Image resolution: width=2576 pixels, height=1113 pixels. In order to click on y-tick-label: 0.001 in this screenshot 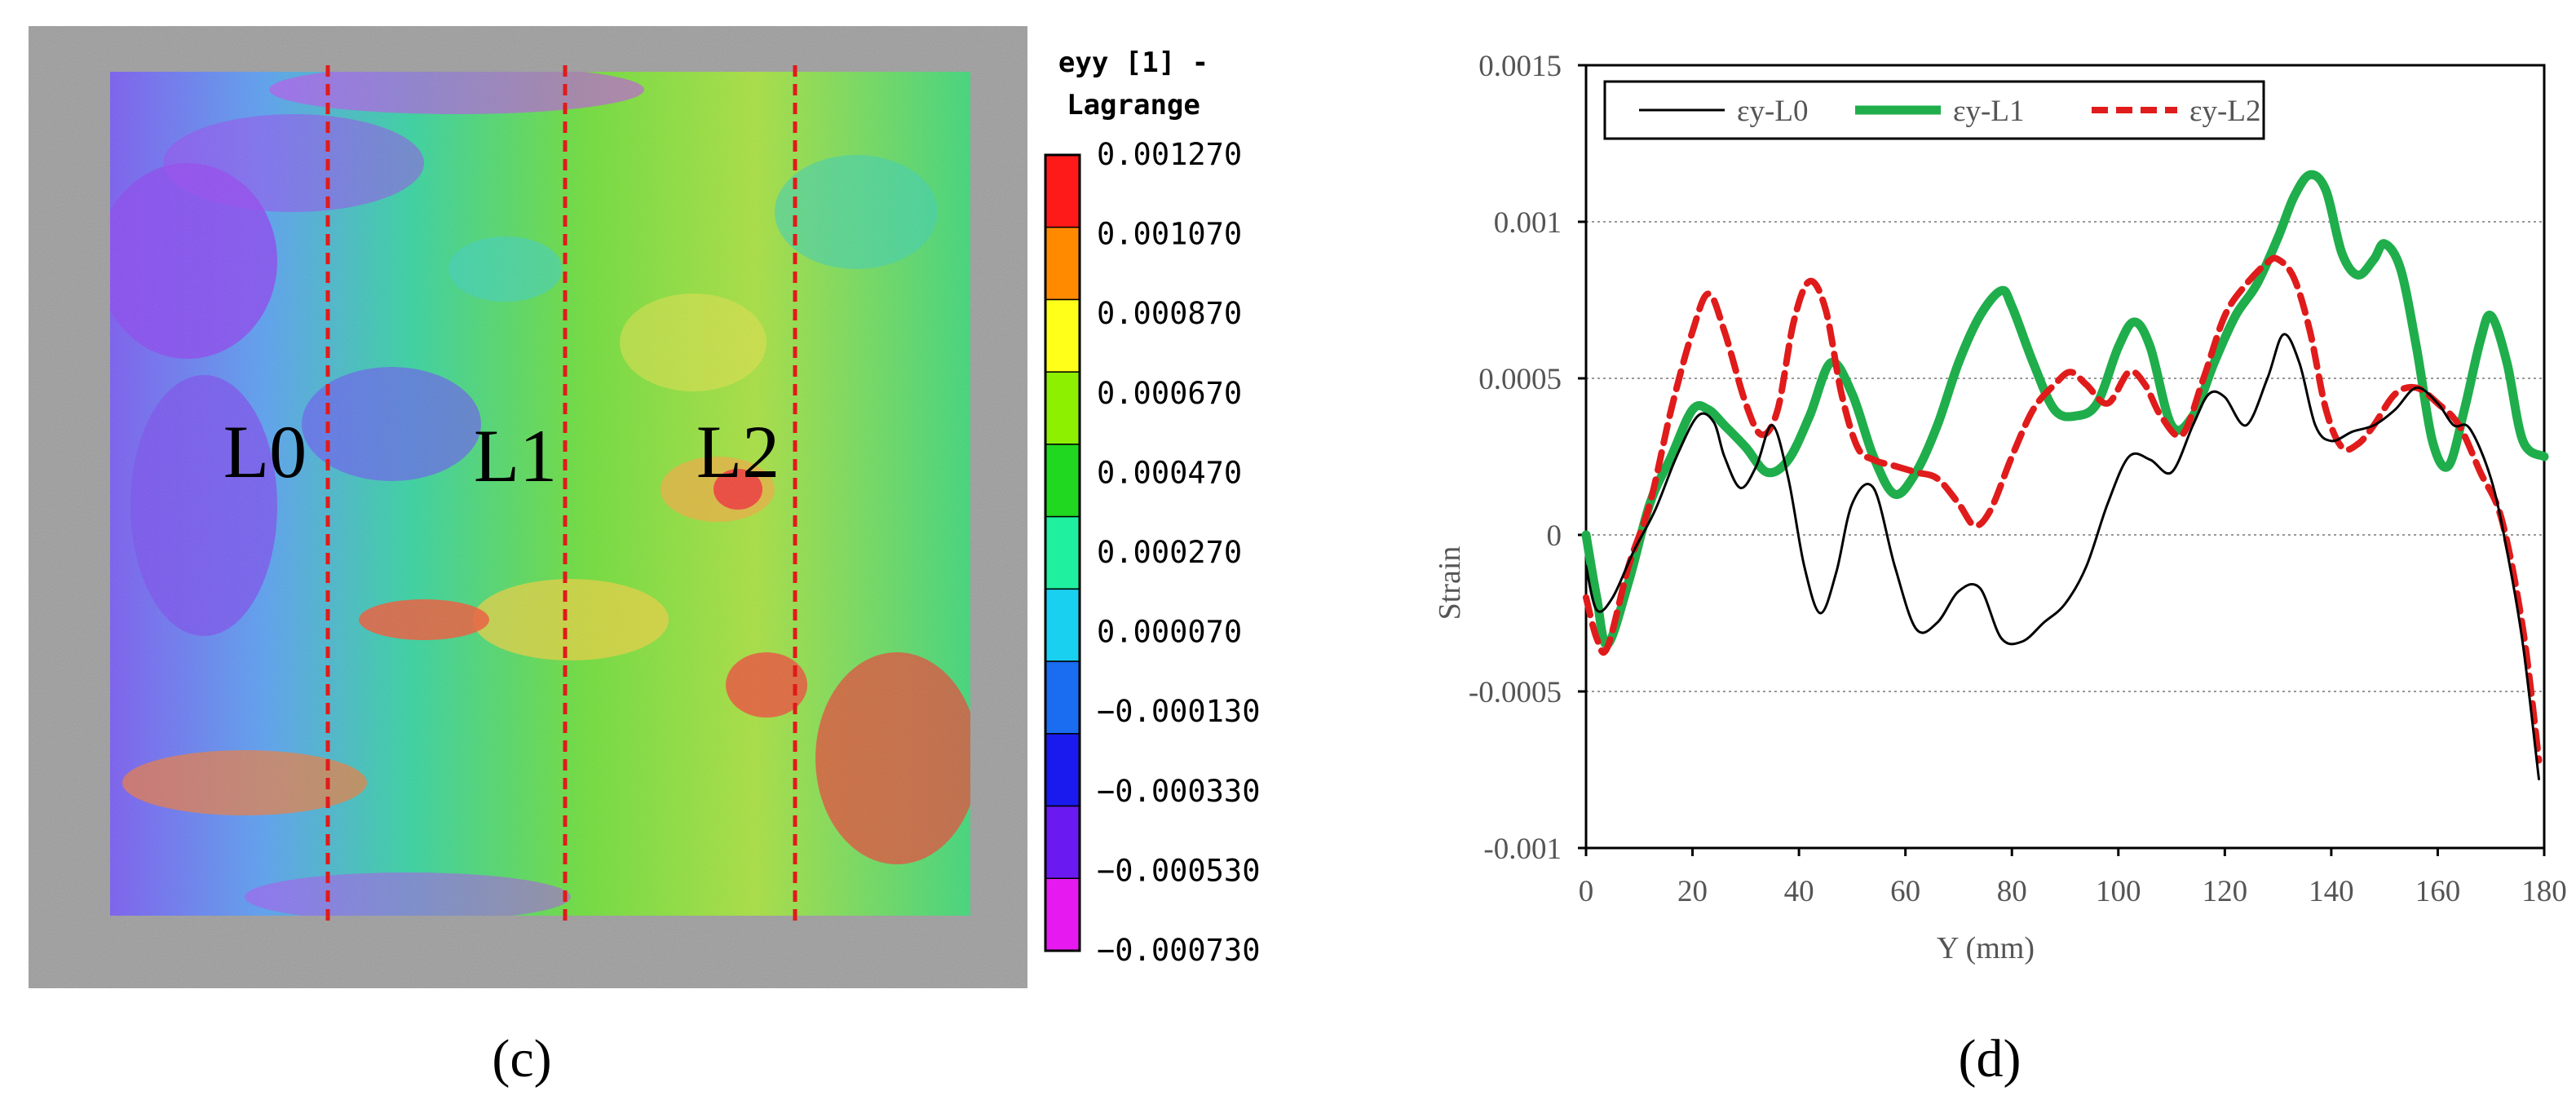, I will do `click(1528, 223)`.